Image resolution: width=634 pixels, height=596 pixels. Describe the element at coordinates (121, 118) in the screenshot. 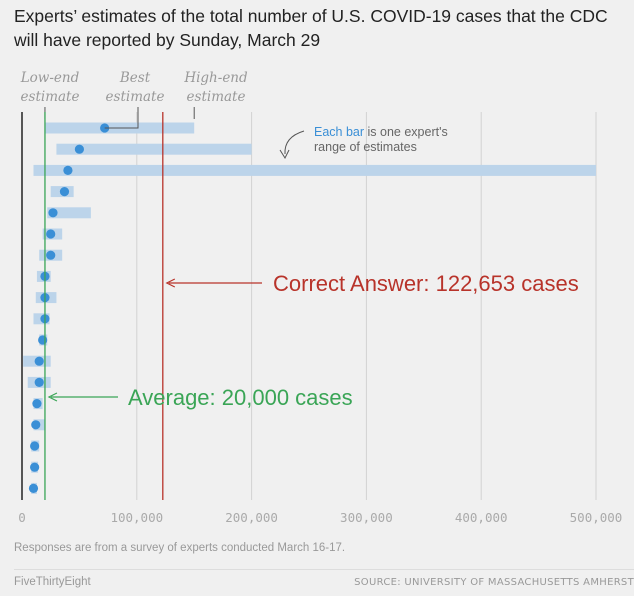

I see `legend-leader-best` at that location.